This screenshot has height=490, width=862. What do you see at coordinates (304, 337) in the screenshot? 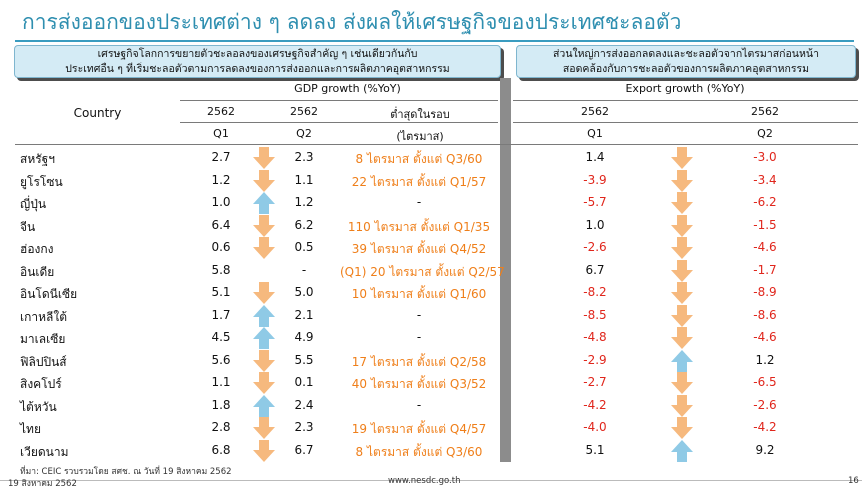
I see `gdp-q2-value: 4.9` at bounding box center [304, 337].